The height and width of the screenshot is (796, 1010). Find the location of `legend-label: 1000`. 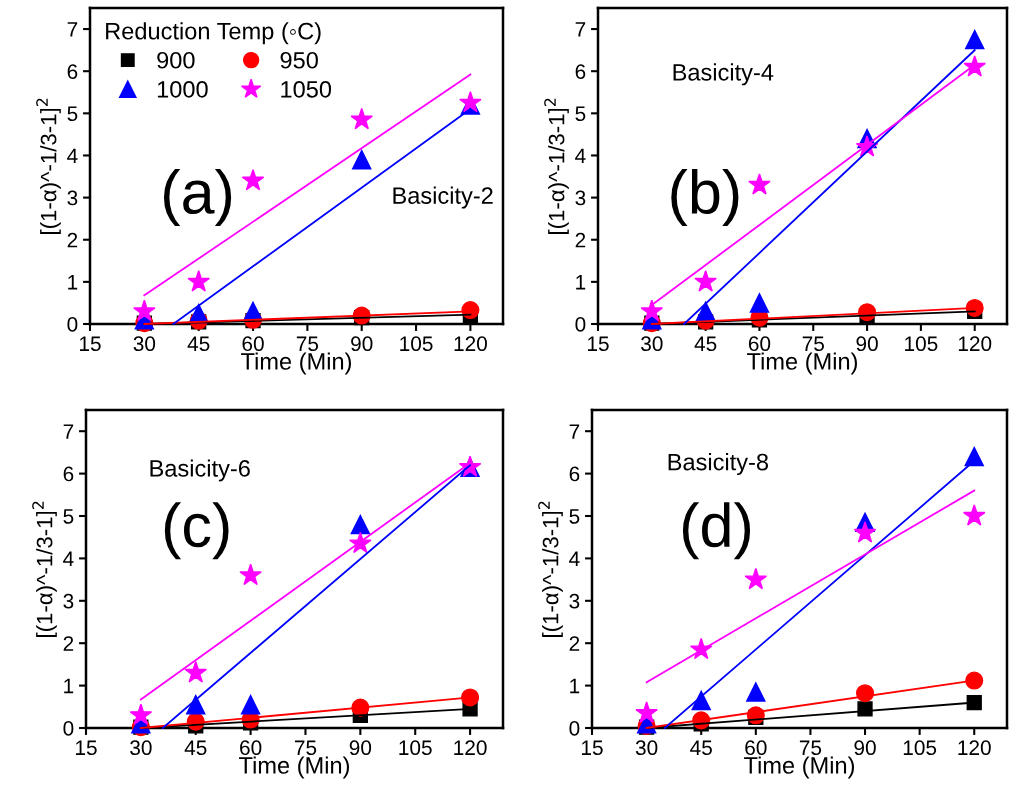

legend-label: 1000 is located at coordinates (182, 89).